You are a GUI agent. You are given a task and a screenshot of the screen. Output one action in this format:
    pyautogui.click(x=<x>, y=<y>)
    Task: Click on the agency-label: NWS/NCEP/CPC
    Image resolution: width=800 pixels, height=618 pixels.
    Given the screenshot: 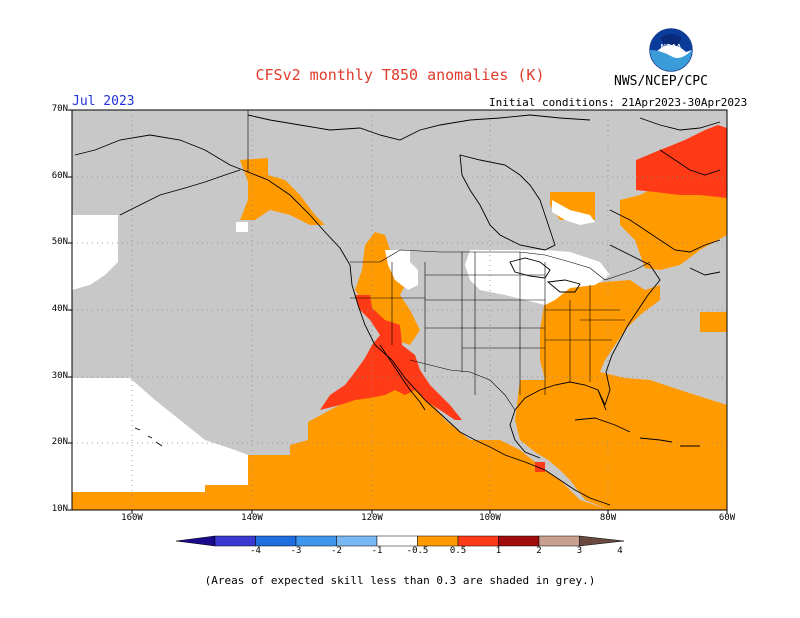 What is the action you would take?
    pyautogui.click(x=661, y=81)
    